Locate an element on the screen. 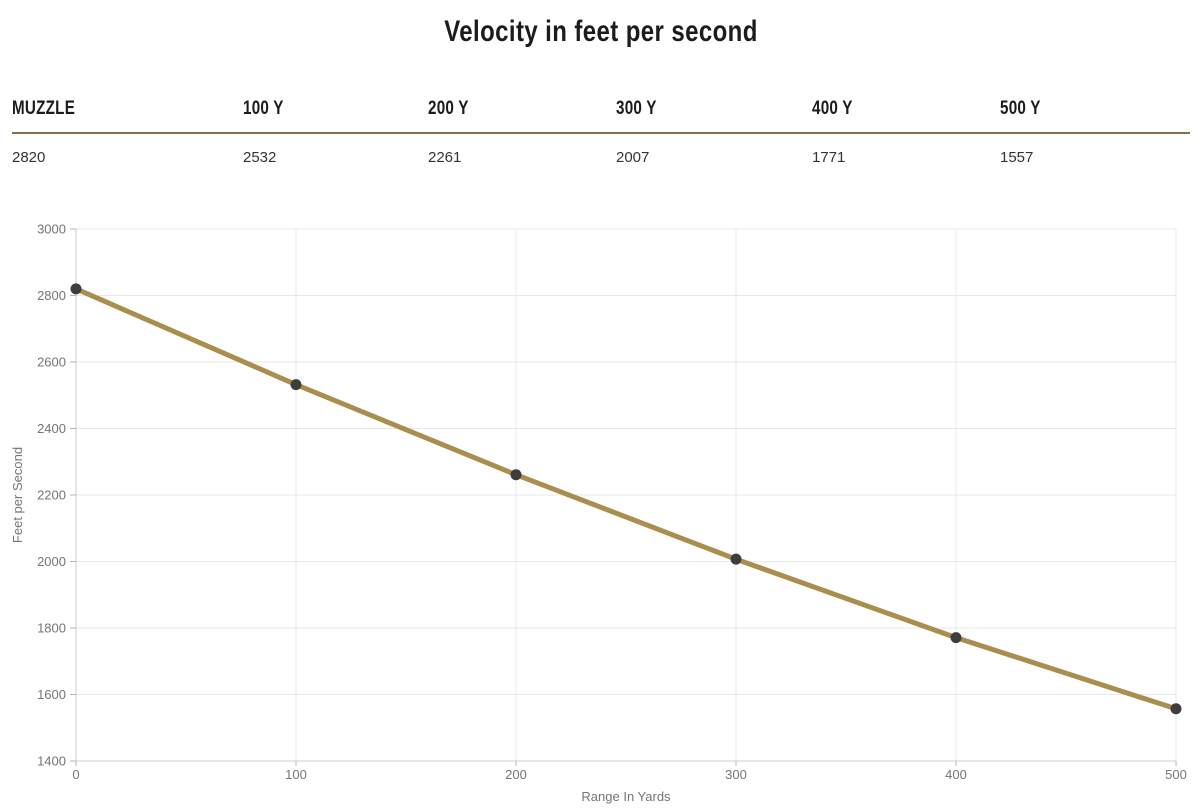 Image resolution: width=1202 pixels, height=810 pixels. table-header-cell: 400 Y is located at coordinates (906, 109).